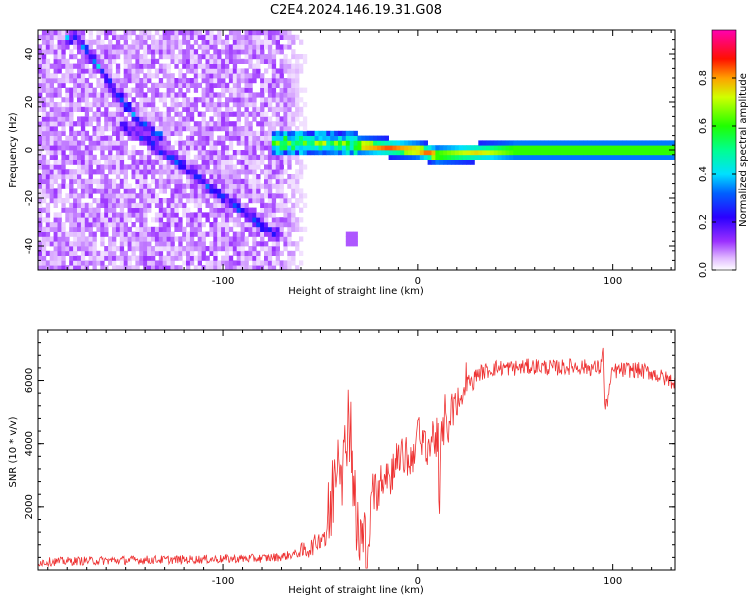  Describe the element at coordinates (29, 54) in the screenshot. I see `heatmap-y-tick-label: 40` at that location.